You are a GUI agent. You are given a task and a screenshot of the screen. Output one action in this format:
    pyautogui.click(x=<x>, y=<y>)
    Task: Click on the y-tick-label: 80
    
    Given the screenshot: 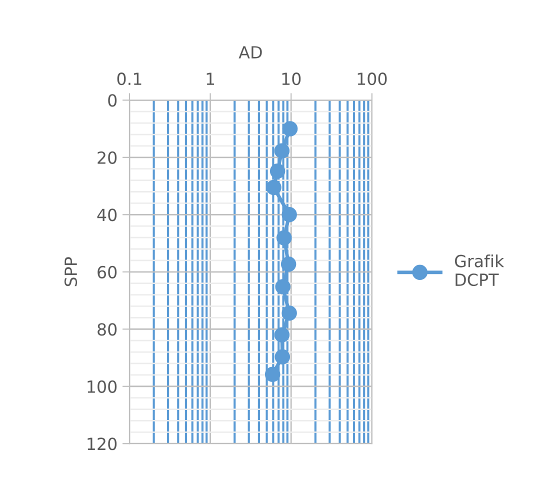 What is the action you would take?
    pyautogui.click(x=107, y=329)
    